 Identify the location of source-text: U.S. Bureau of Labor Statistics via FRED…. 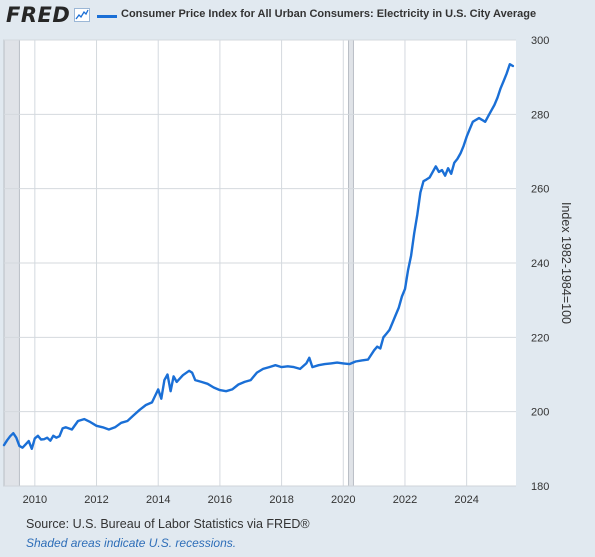
(191, 524).